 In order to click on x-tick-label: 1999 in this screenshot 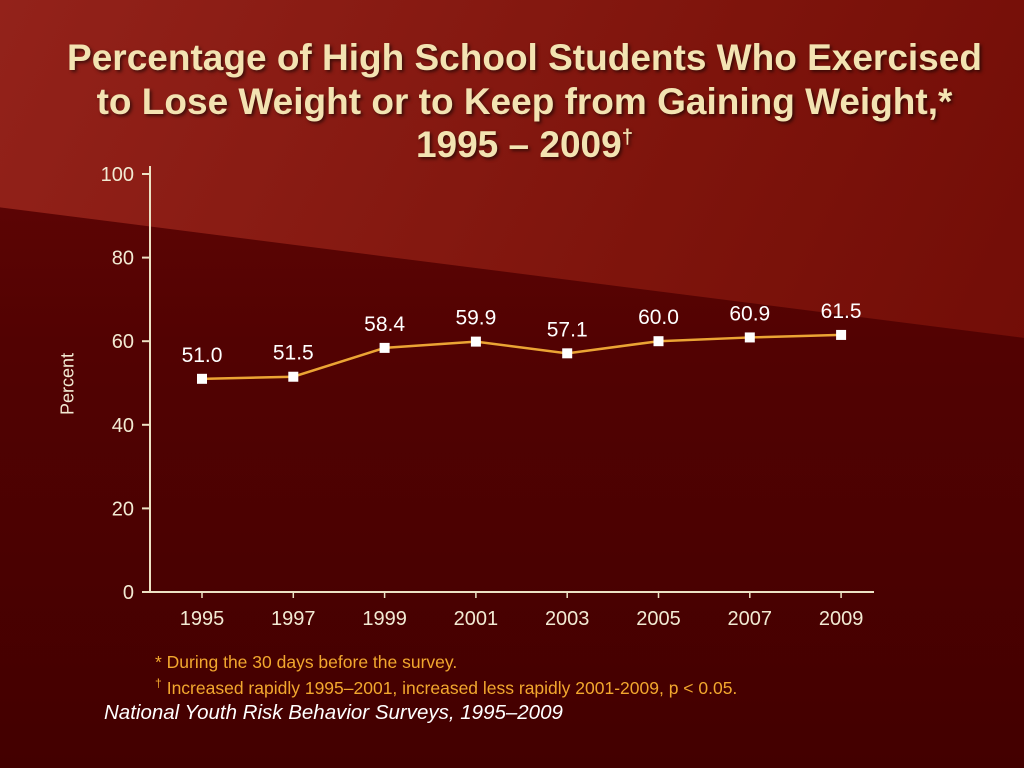, I will do `click(384, 619)`.